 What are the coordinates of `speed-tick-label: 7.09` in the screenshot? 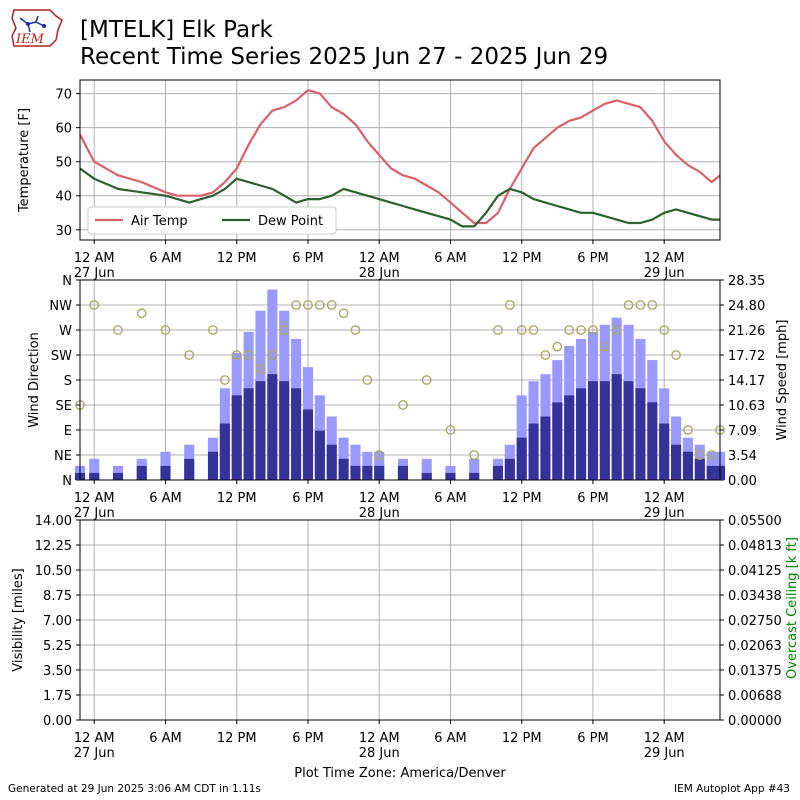 It's located at (742, 431).